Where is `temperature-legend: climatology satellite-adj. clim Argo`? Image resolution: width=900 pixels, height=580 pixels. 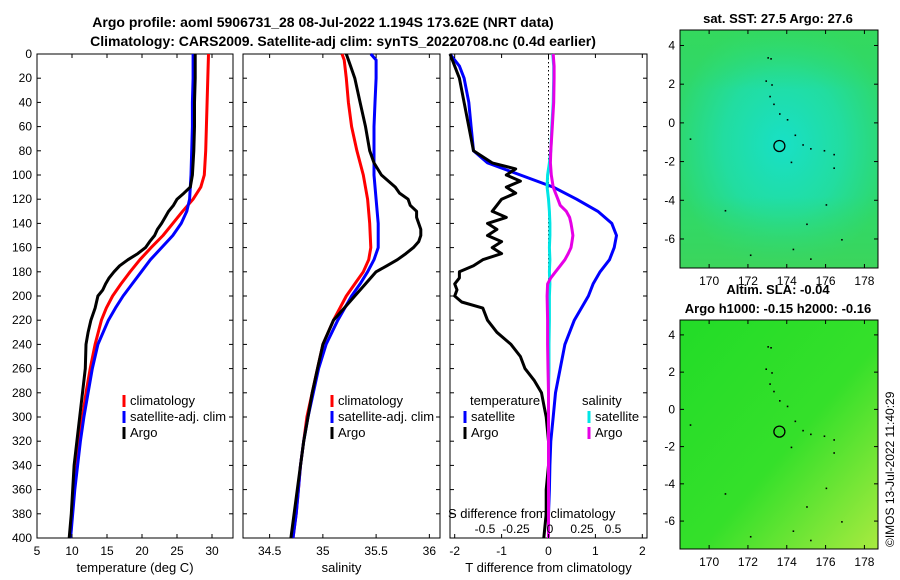
temperature-legend: climatology satellite-adj. clim Argo is located at coordinates (174, 416).